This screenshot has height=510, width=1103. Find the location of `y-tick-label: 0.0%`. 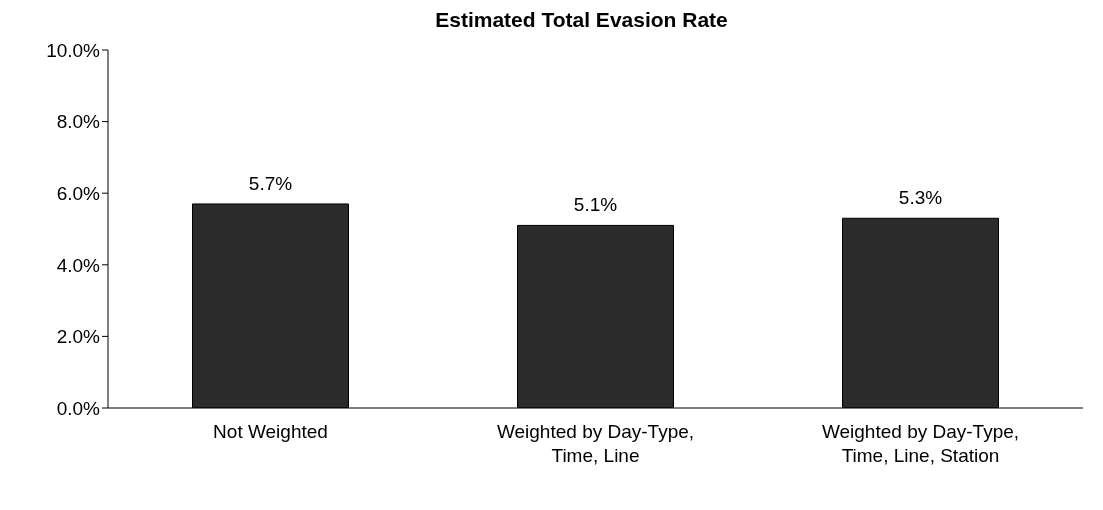

y-tick-label: 0.0% is located at coordinates (78, 408).